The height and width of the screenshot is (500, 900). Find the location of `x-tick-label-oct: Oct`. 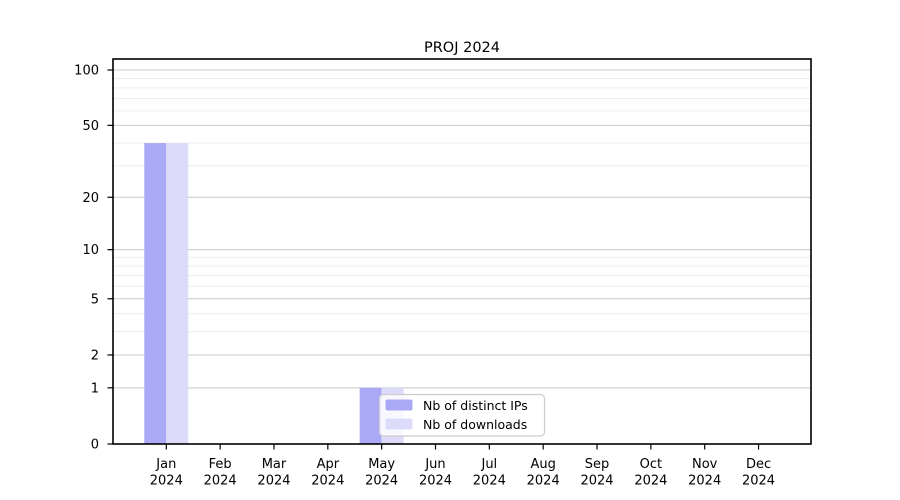

x-tick-label-oct: Oct is located at coordinates (651, 464).